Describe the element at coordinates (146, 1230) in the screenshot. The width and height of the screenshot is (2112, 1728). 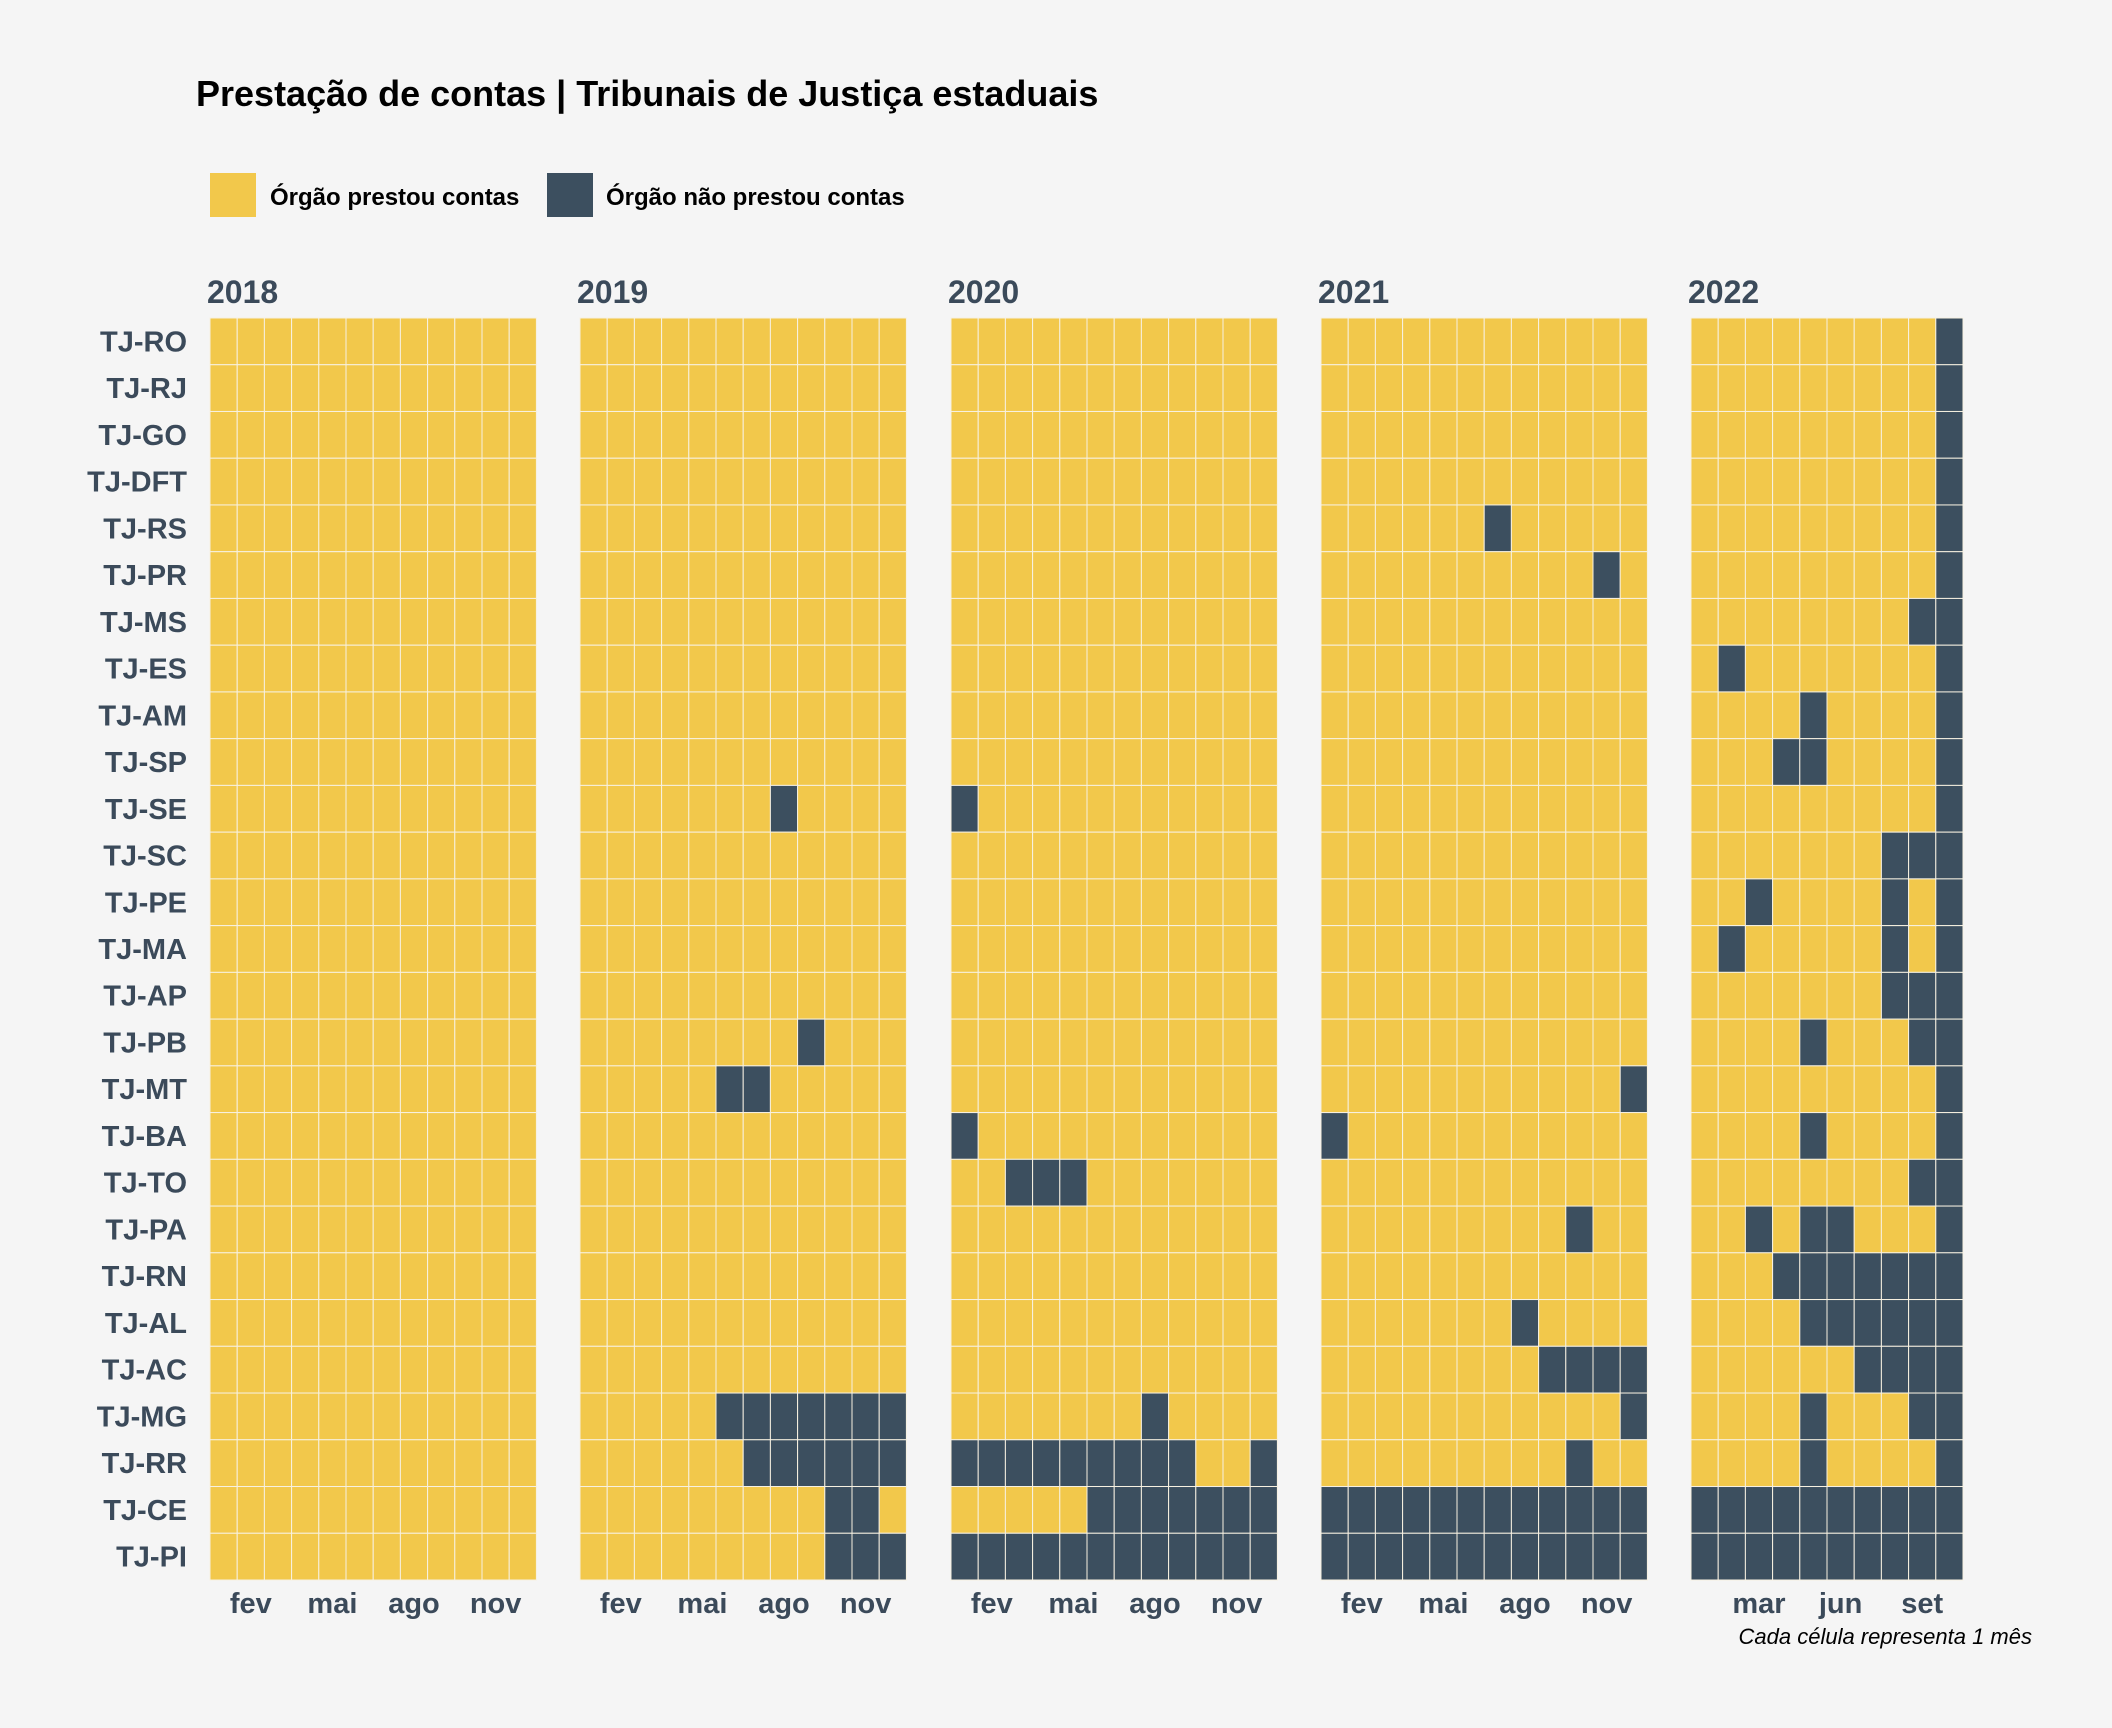
I see `row-label: TJ-PA` at that location.